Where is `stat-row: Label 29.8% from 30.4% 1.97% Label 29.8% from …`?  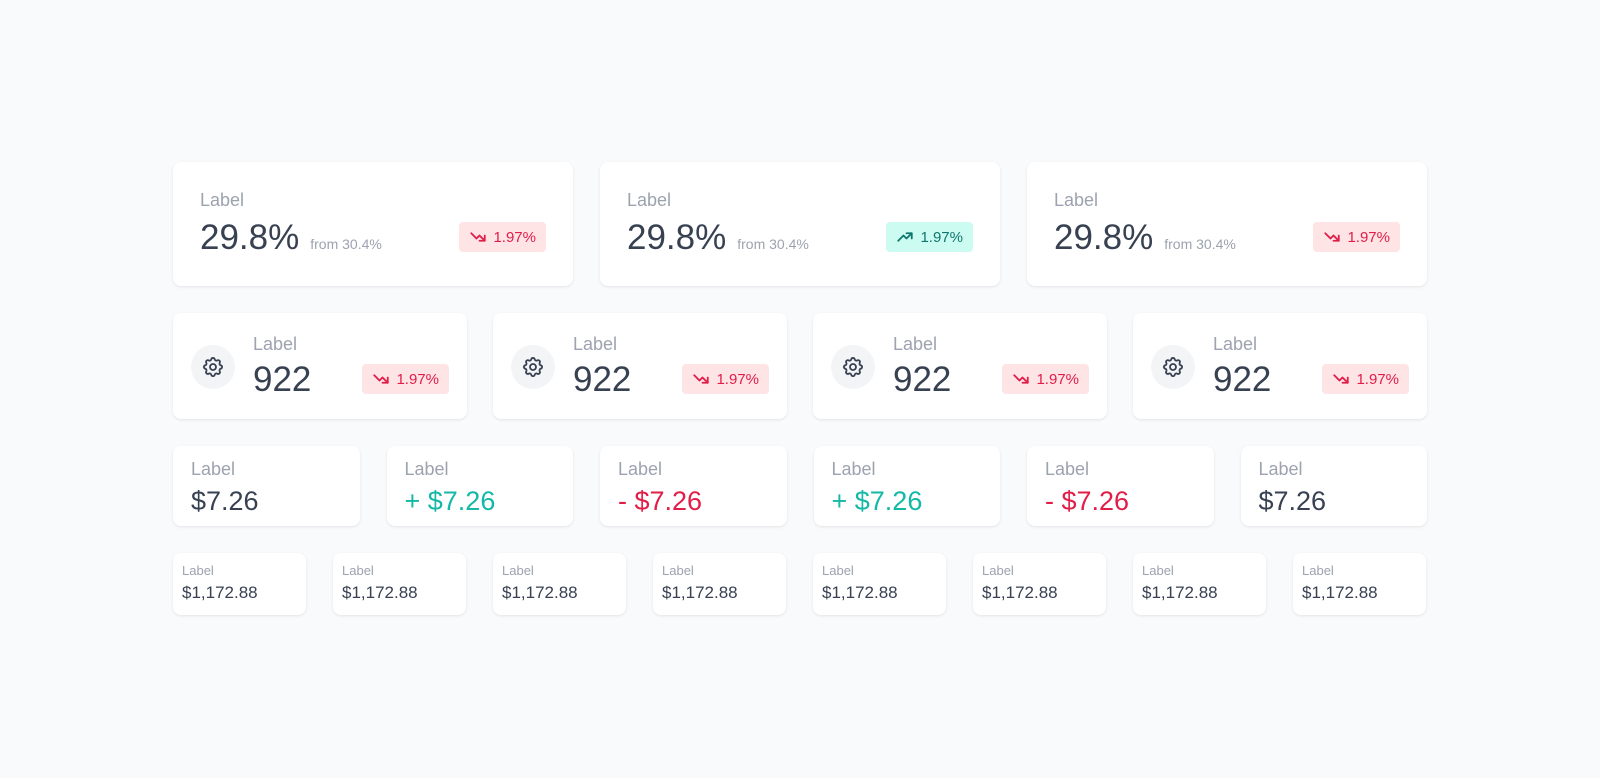
stat-row: Label 29.8% from 30.4% 1.97% Label 29.8% from … is located at coordinates (800, 224).